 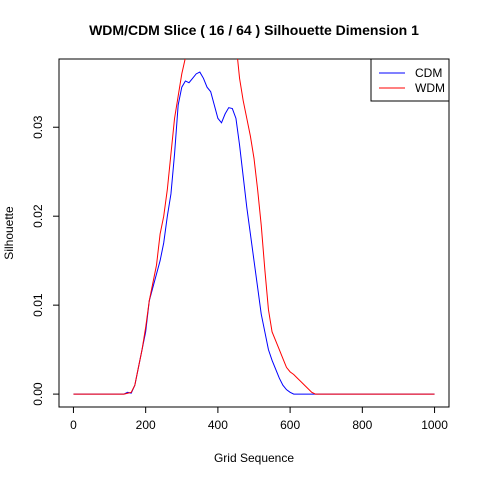 What do you see at coordinates (218, 425) in the screenshot?
I see `x-tick-label: 400` at bounding box center [218, 425].